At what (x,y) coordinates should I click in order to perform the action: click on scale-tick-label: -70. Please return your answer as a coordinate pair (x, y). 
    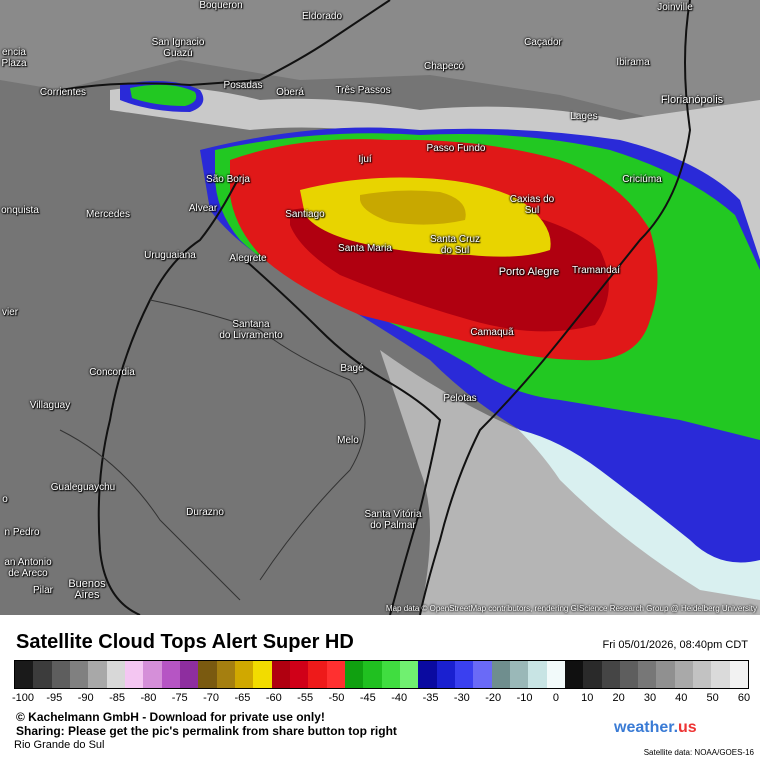
    Looking at the image, I should click on (211, 698).